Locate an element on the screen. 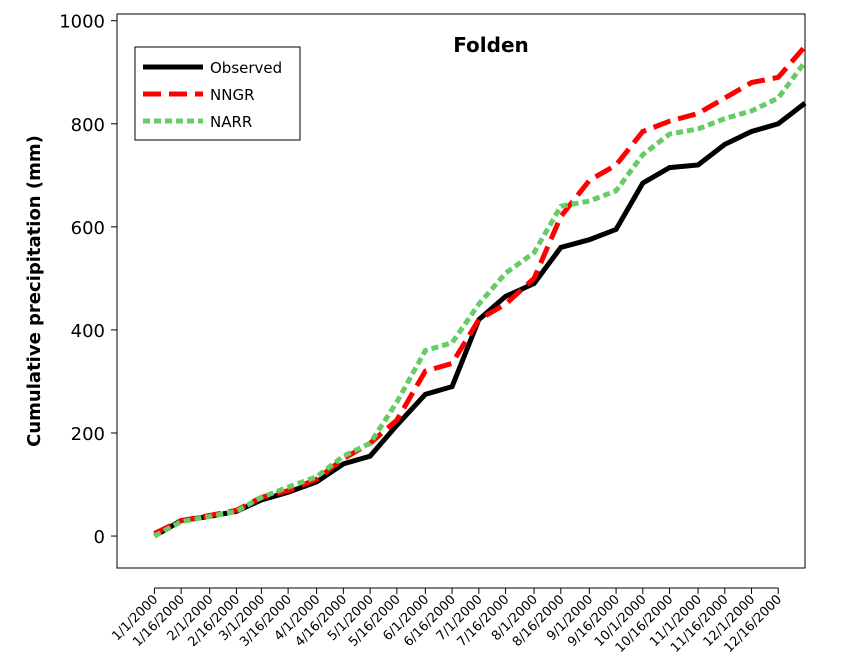 The height and width of the screenshot is (670, 849). chart-title: Folden is located at coordinates (491, 45).